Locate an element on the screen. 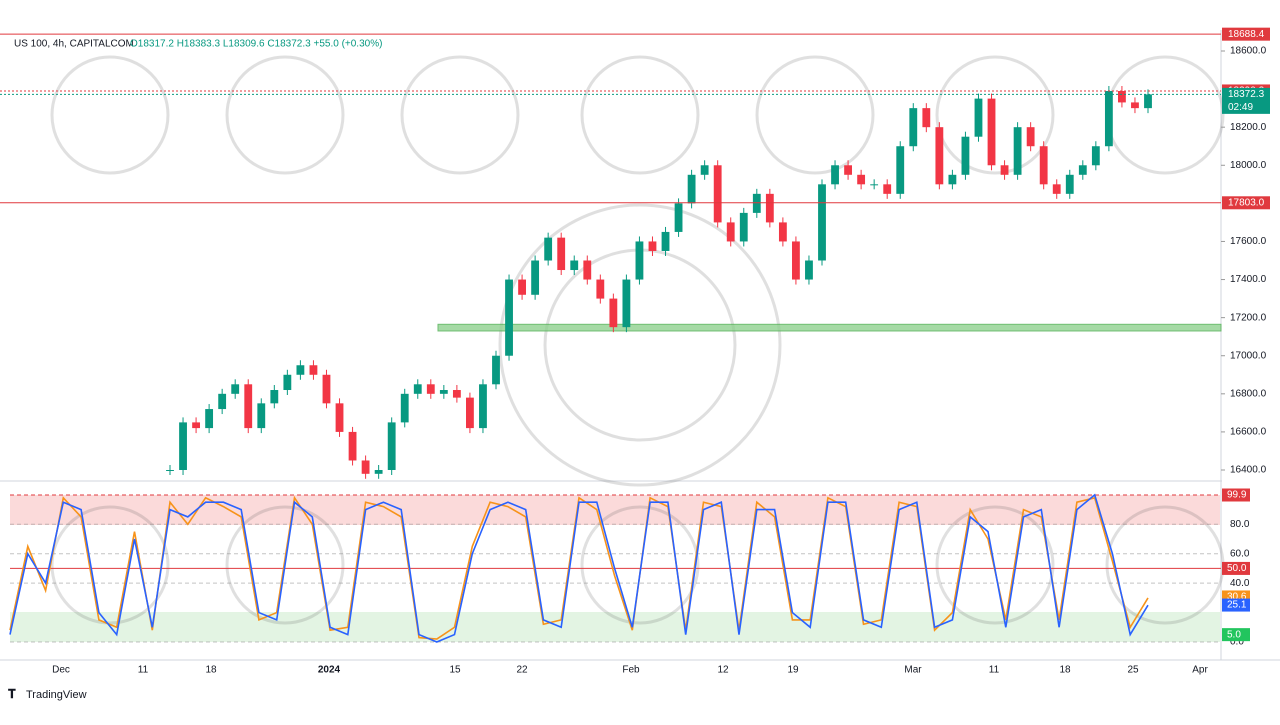 This screenshot has height=725, width=1280. price-tick-label: 18200.0 is located at coordinates (1248, 127).